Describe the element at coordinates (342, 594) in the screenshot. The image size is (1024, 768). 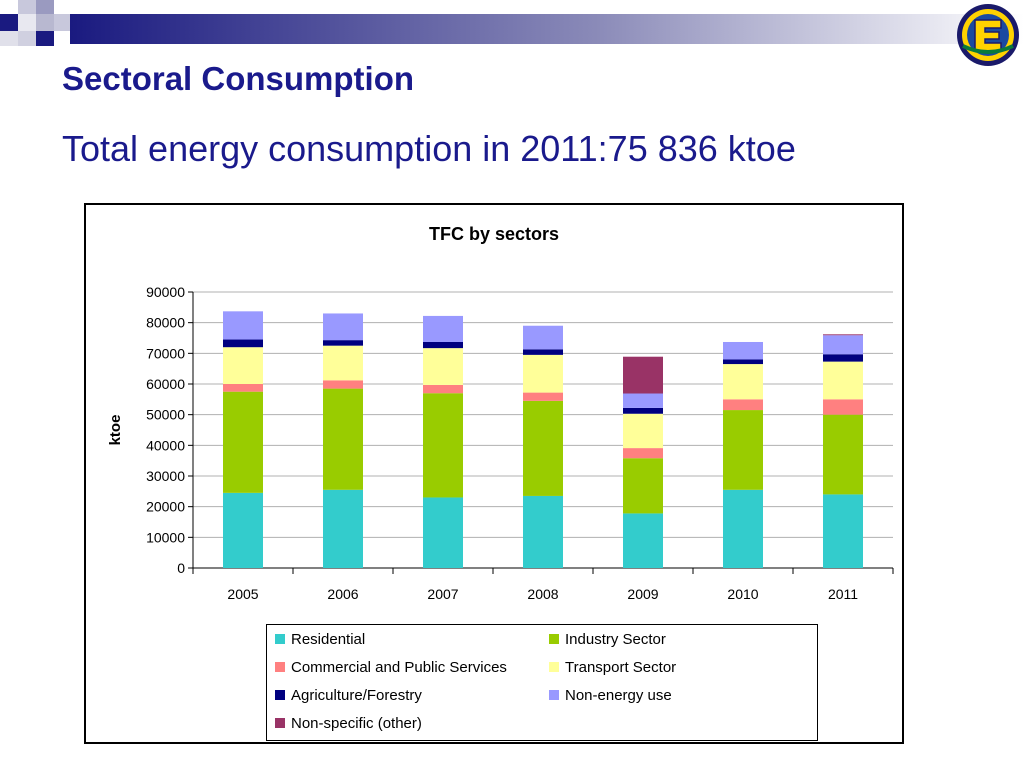
I see `x-tick-label: 2006` at that location.